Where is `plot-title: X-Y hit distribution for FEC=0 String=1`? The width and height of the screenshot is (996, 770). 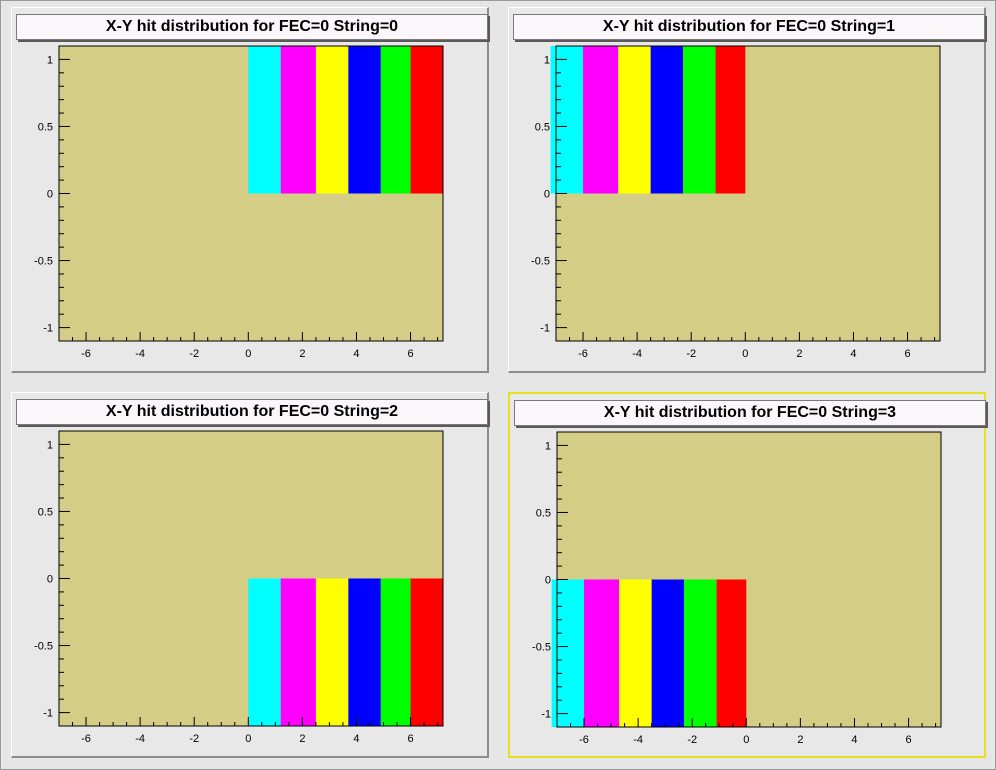
plot-title: X-Y hit distribution for FEC=0 String=1 is located at coordinates (749, 27).